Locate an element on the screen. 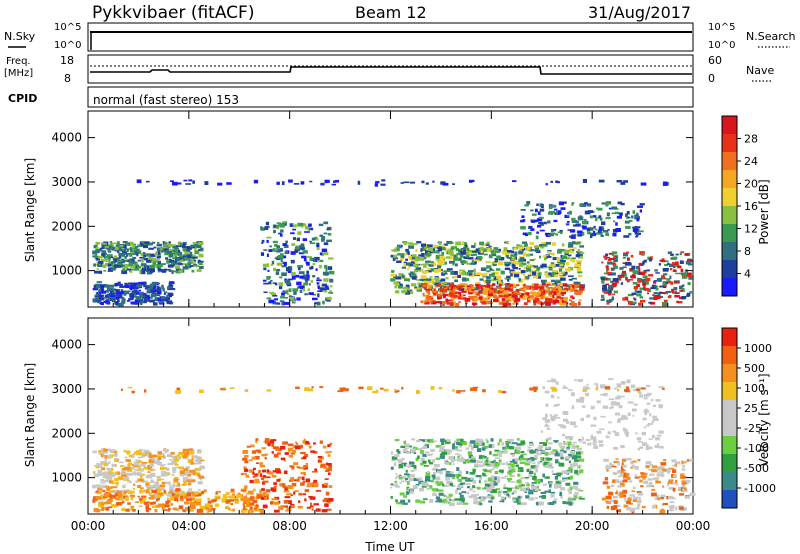  cpid-label: CPID is located at coordinates (22, 98).